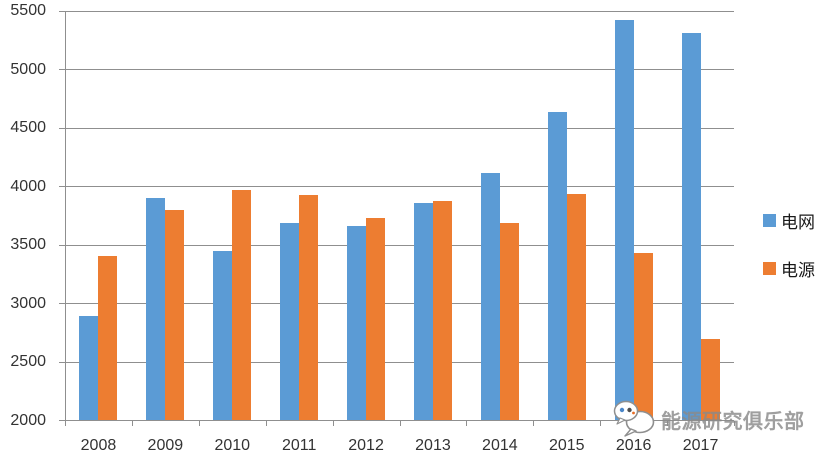  I want to click on bar-grid-2009, so click(156, 309).